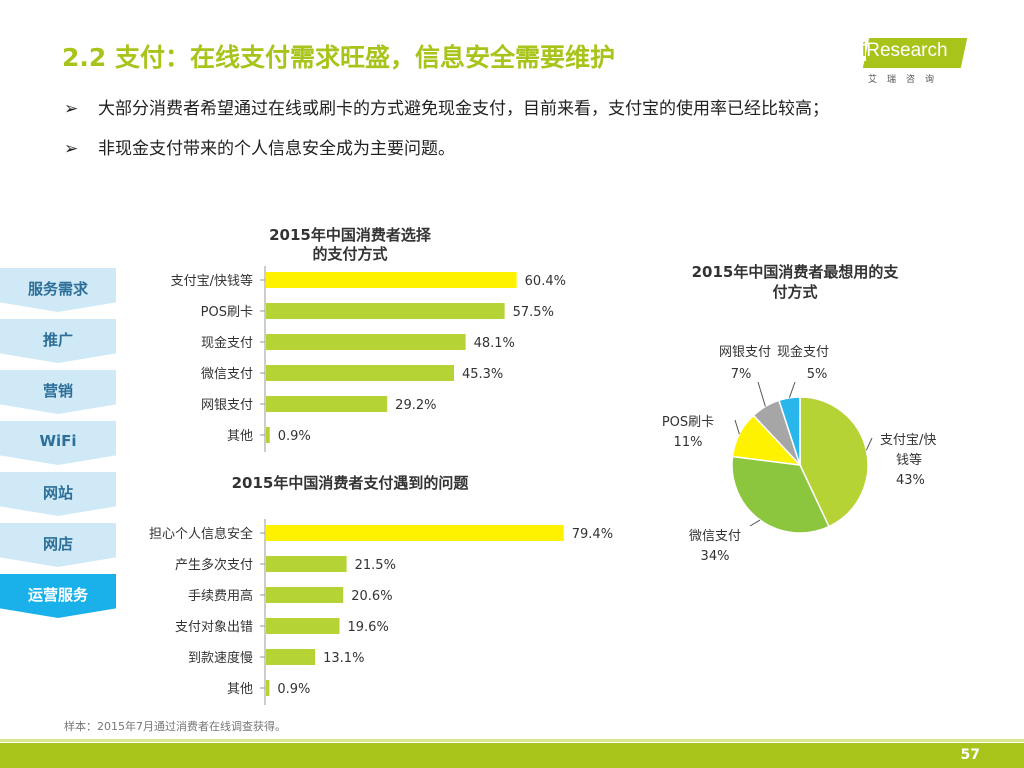  I want to click on footer-stripe, so click(512, 740).